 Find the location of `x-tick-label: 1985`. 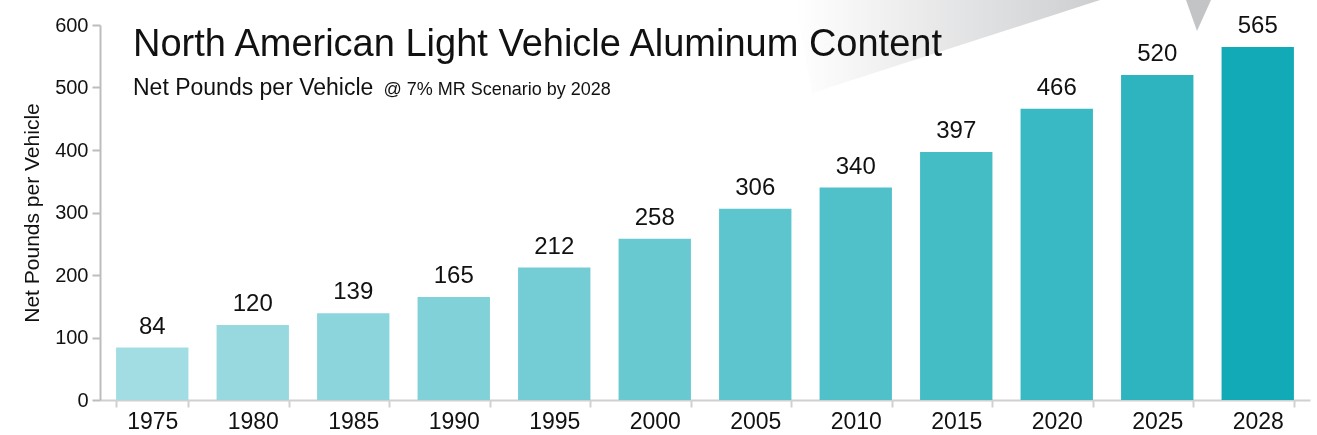

x-tick-label: 1985 is located at coordinates (354, 420).